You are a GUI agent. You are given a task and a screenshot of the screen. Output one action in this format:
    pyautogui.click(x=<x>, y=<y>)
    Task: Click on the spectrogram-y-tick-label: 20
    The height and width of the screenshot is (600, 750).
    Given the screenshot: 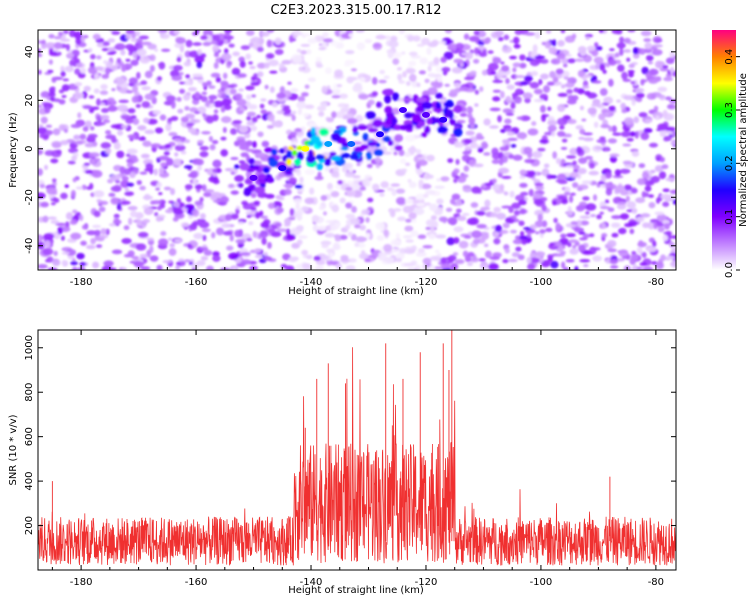 What is the action you would take?
    pyautogui.click(x=29, y=100)
    